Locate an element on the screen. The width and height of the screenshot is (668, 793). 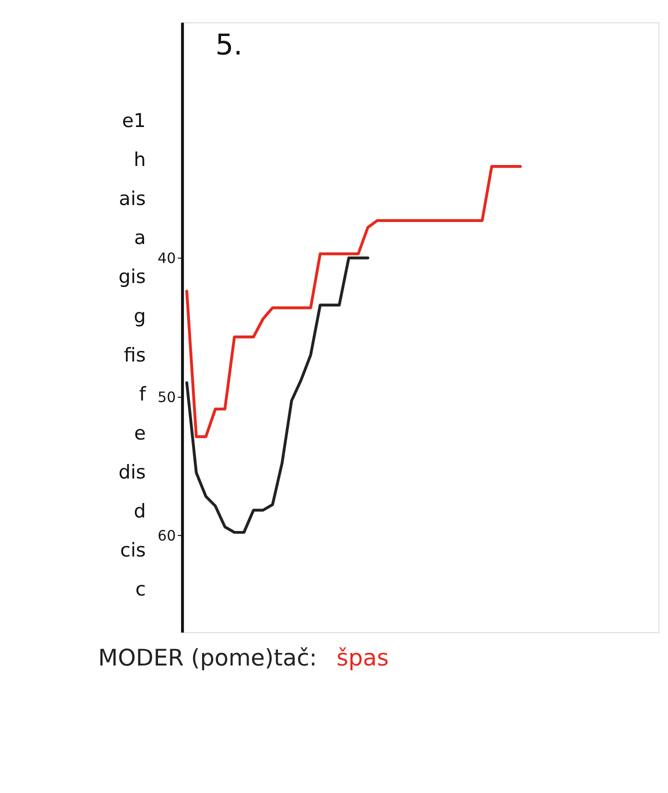
text: f is located at coordinates (143, 394).